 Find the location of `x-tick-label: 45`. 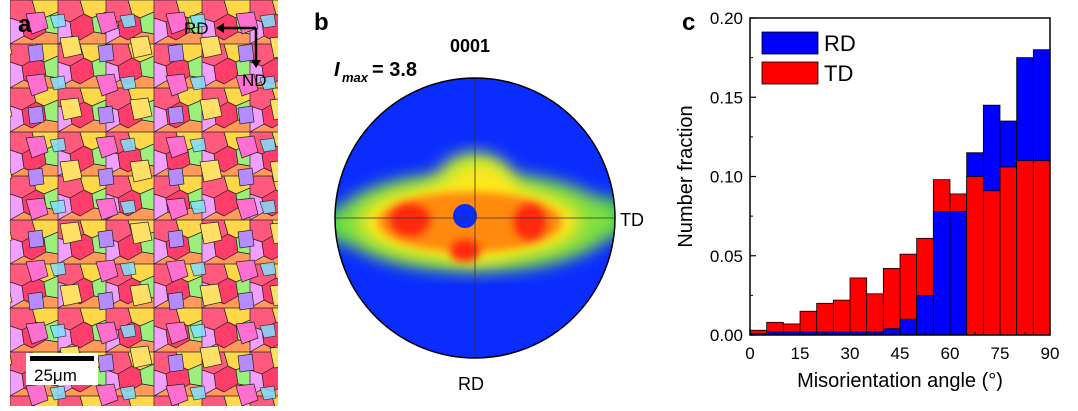

x-tick-label: 45 is located at coordinates (900, 353).